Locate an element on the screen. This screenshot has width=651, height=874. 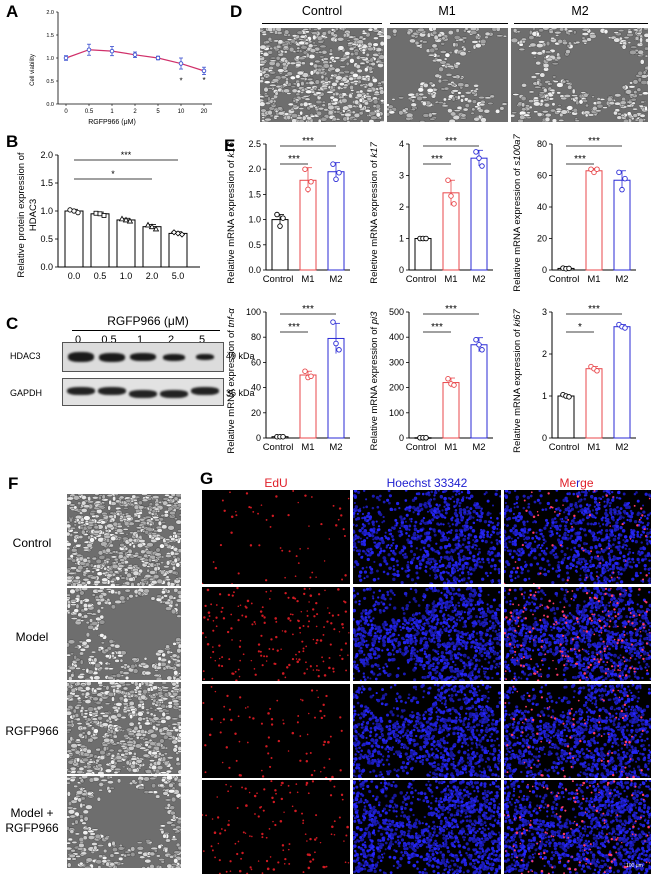
blot-band-hdac3 is located at coordinates (205, 357).